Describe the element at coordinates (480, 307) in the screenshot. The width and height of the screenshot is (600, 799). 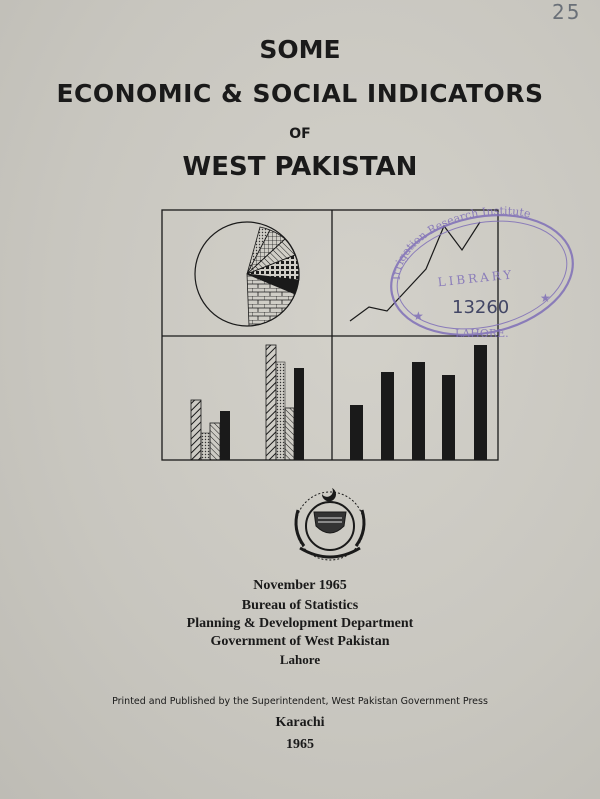
I see `stamp-number: 13260` at that location.